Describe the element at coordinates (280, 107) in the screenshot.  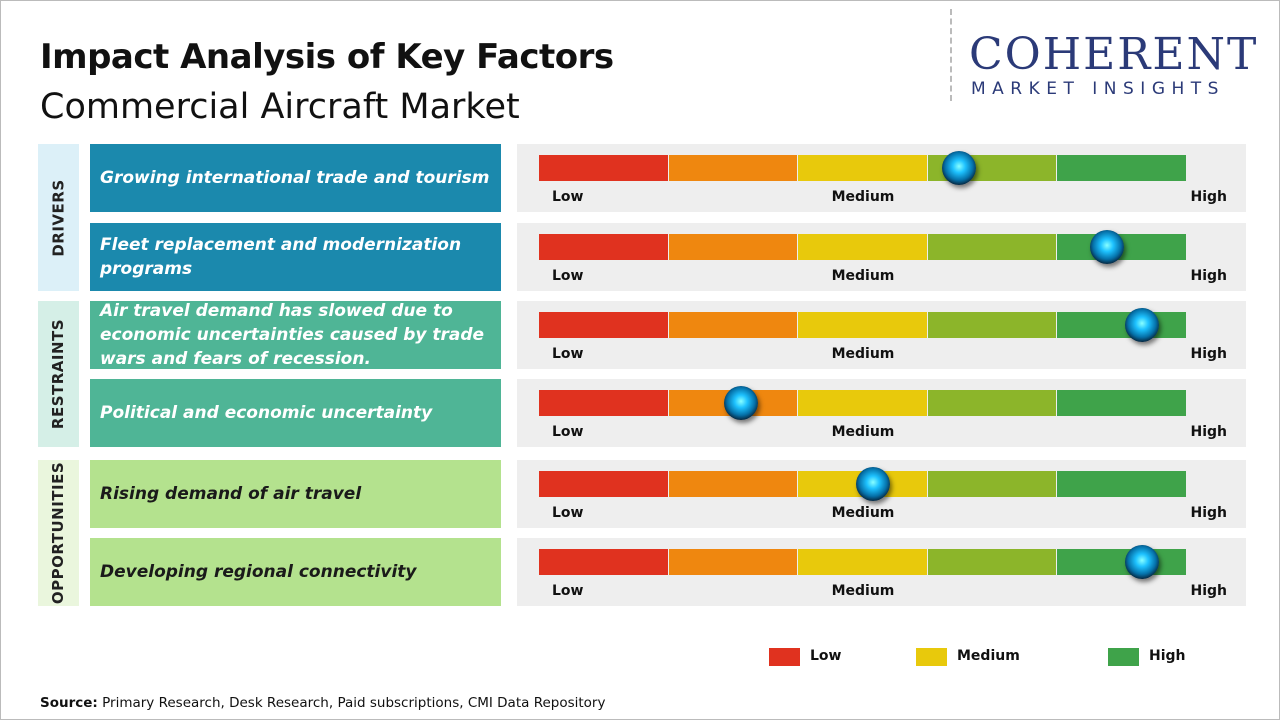
I see `subtitle: Commercial Aircraft Market` at that location.